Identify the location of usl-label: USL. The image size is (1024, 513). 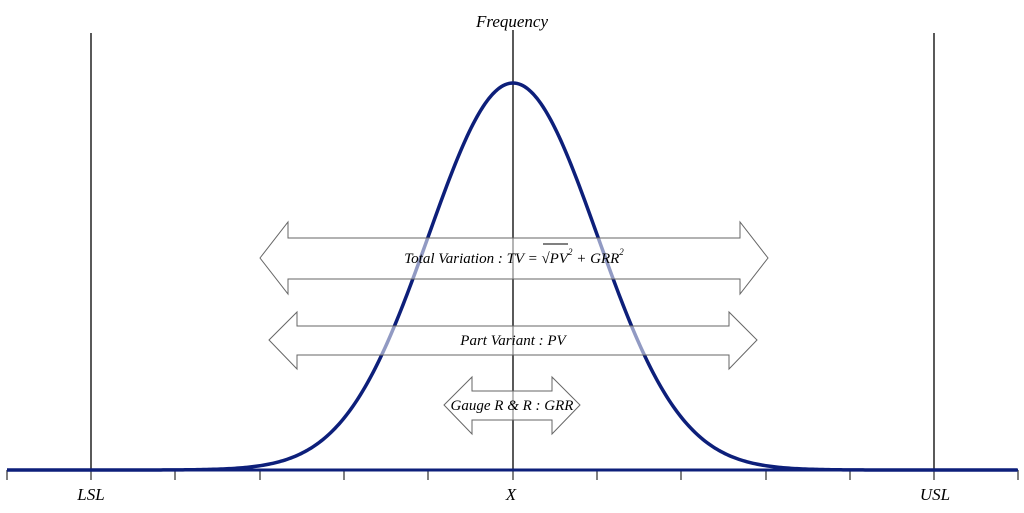
(935, 494).